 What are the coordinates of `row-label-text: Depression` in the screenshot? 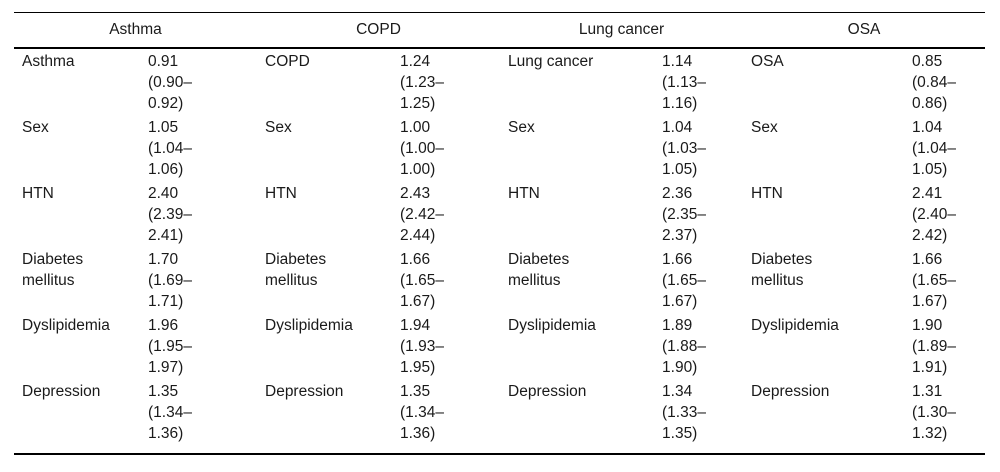 It's located at (304, 391).